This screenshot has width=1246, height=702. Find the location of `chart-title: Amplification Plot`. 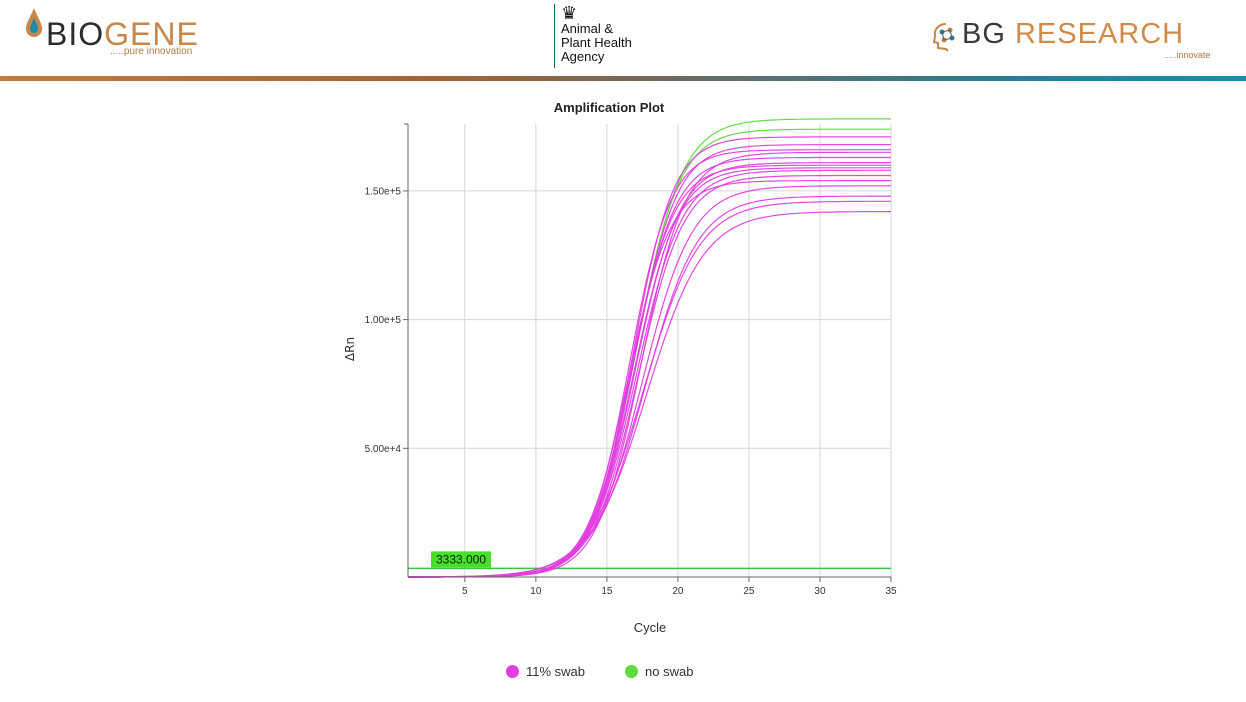

chart-title: Amplification Plot is located at coordinates (609, 107).